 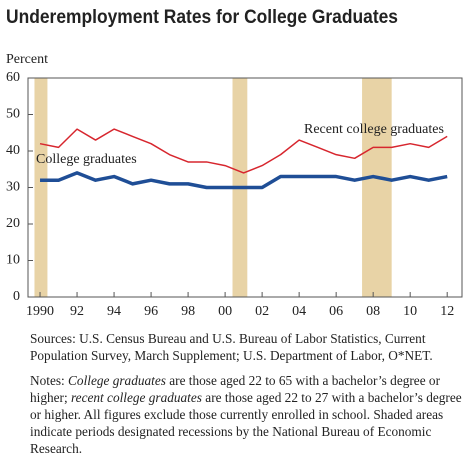 What do you see at coordinates (86, 159) in the screenshot?
I see `legend-label: College graduates` at bounding box center [86, 159].